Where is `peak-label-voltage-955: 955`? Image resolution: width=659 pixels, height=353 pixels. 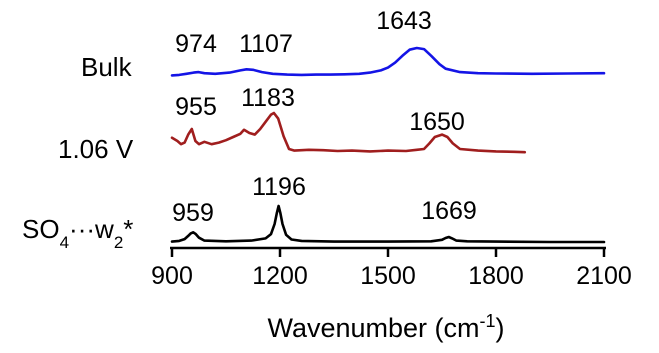
peak-label-voltage-955: 955 is located at coordinates (196, 107).